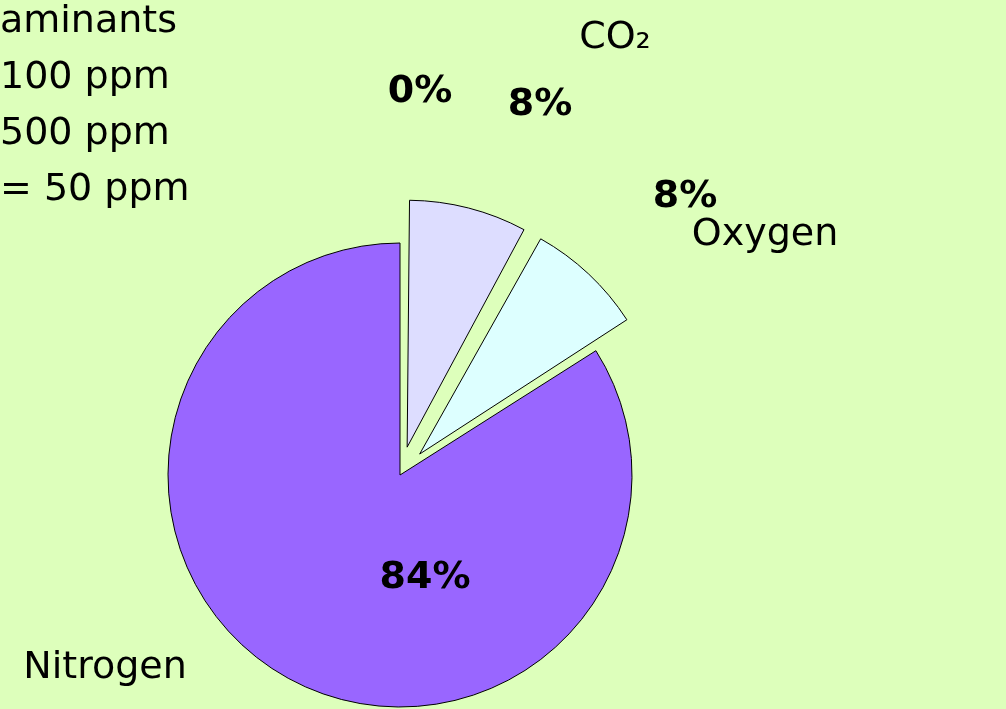  Describe the element at coordinates (425, 574) in the screenshot. I see `data-label: 84%` at that location.